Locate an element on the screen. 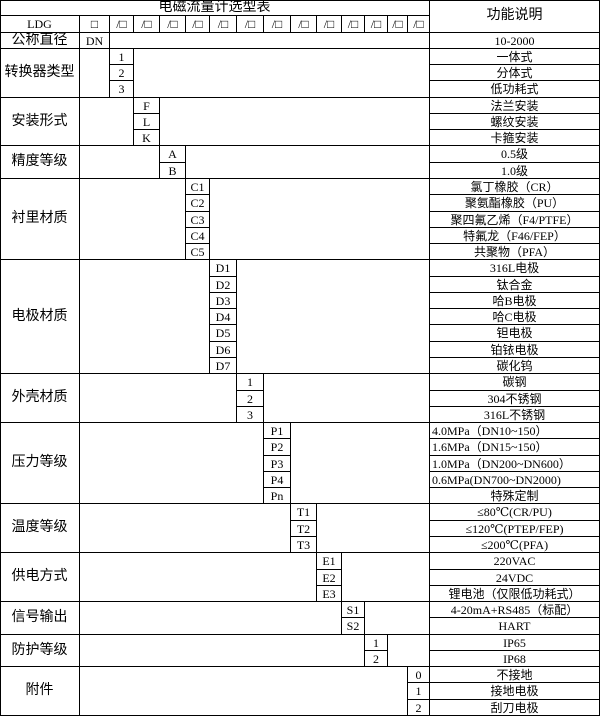 This screenshot has height=716, width=600. function-description: 钛合金 is located at coordinates (515, 285).